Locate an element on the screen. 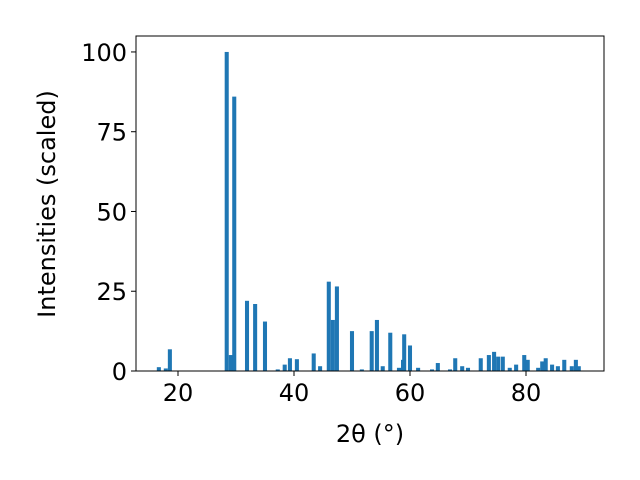 The image size is (640, 480). y-tick-label: 75 is located at coordinates (111, 133).